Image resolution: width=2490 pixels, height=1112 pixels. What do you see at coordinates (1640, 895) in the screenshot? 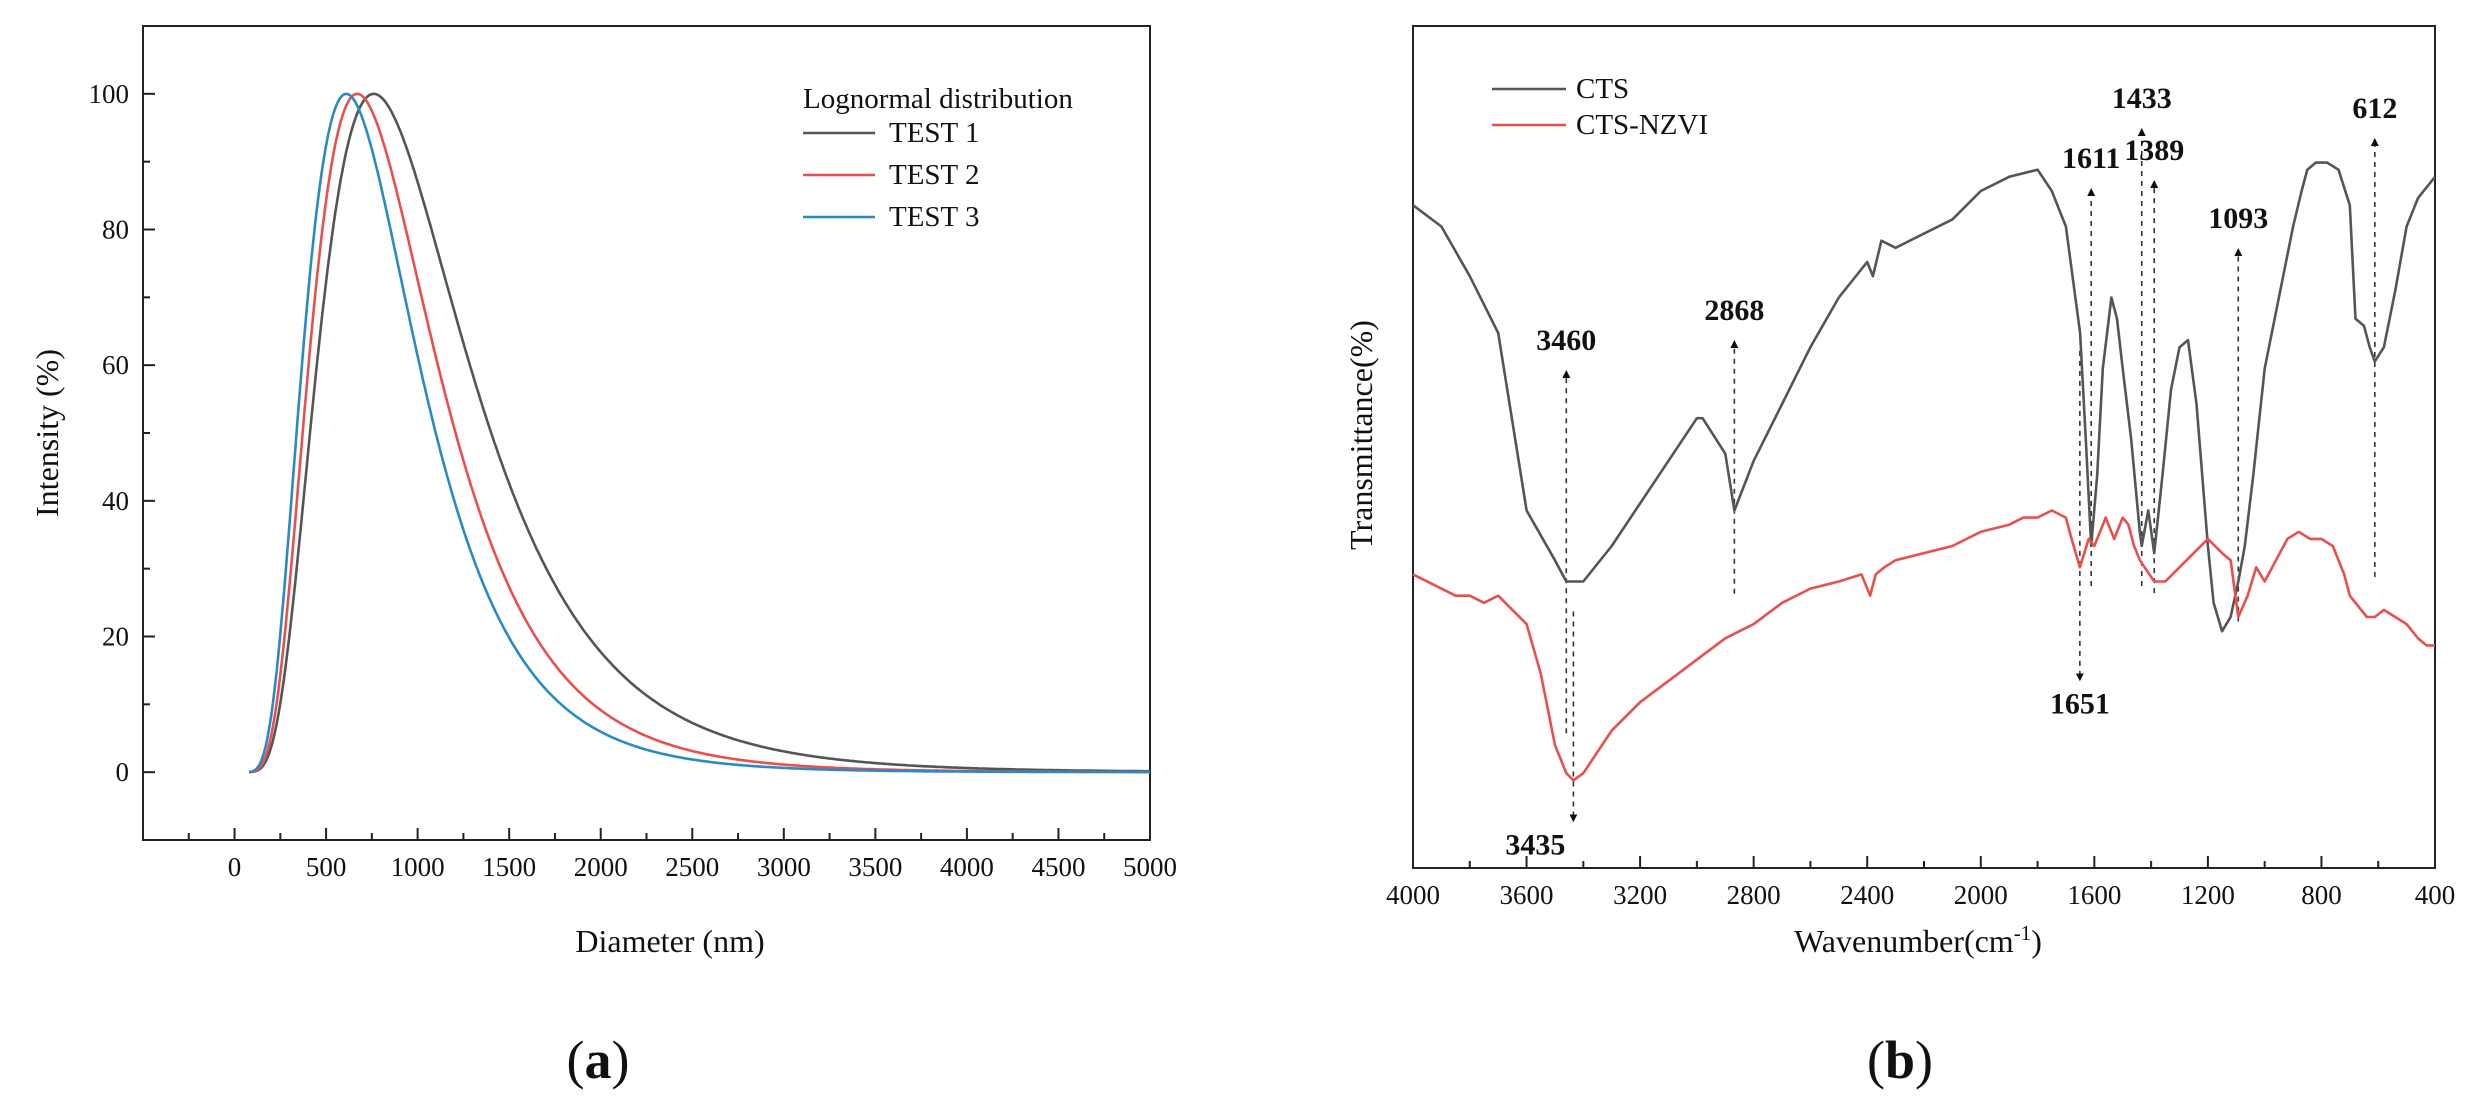
I see `chart-b-x-tick-label-3200: 3200` at bounding box center [1640, 895].